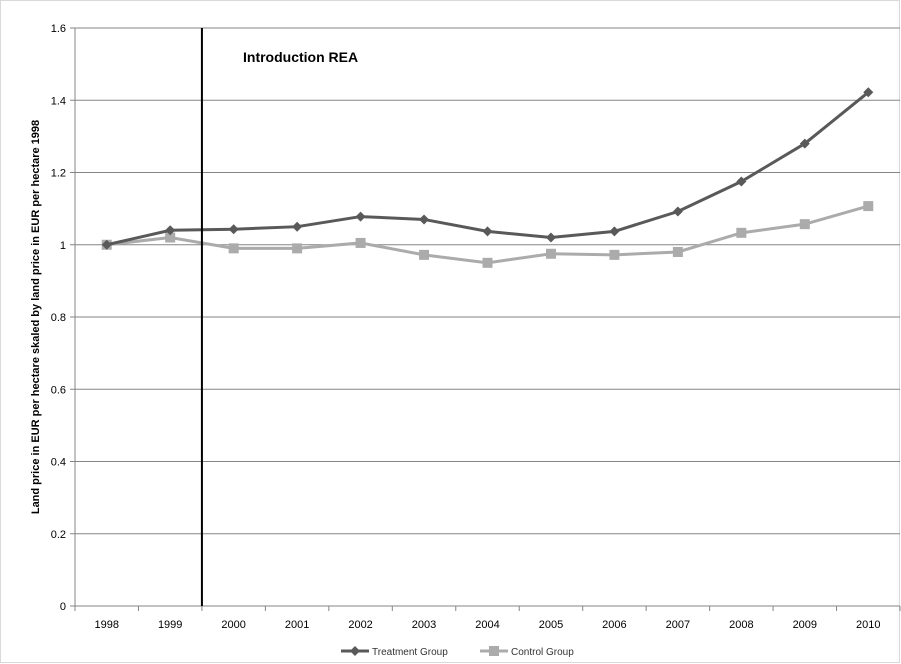 The image size is (901, 664). Describe the element at coordinates (58, 390) in the screenshot. I see `y-tick-label: 0.6` at that location.